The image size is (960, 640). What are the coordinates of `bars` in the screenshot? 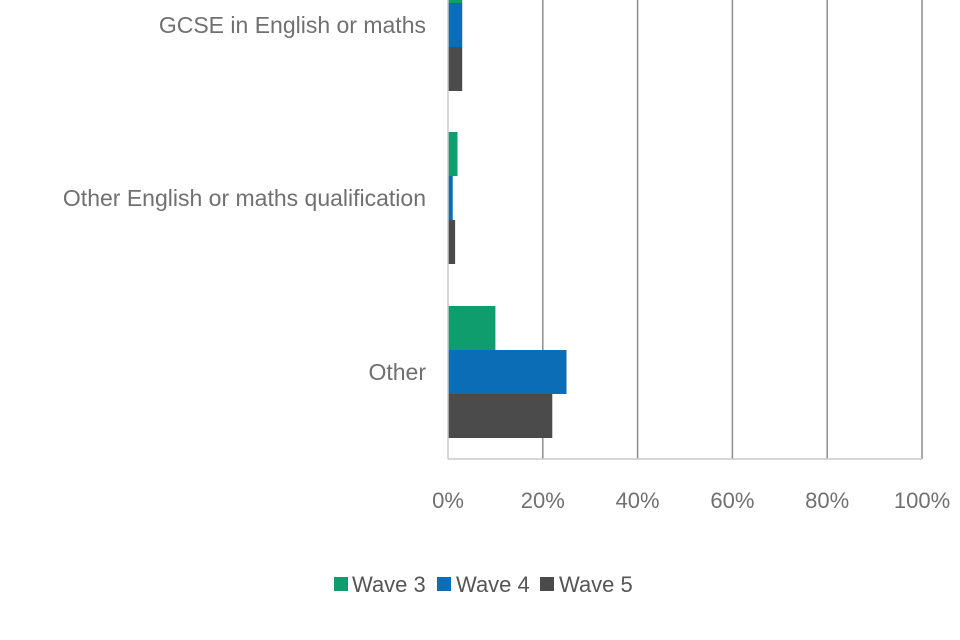 It's located at (507, 219).